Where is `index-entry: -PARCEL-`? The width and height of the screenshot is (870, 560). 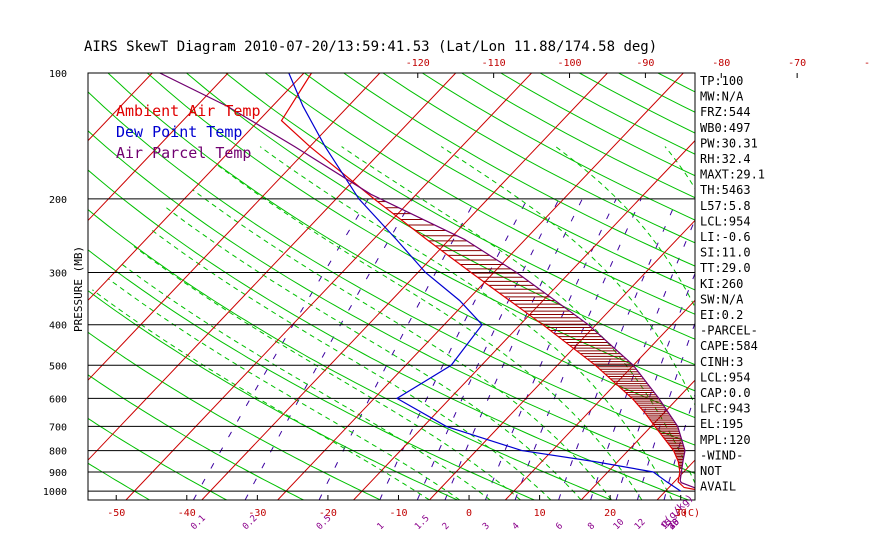 index-entry: -PARCEL- is located at coordinates (729, 331).